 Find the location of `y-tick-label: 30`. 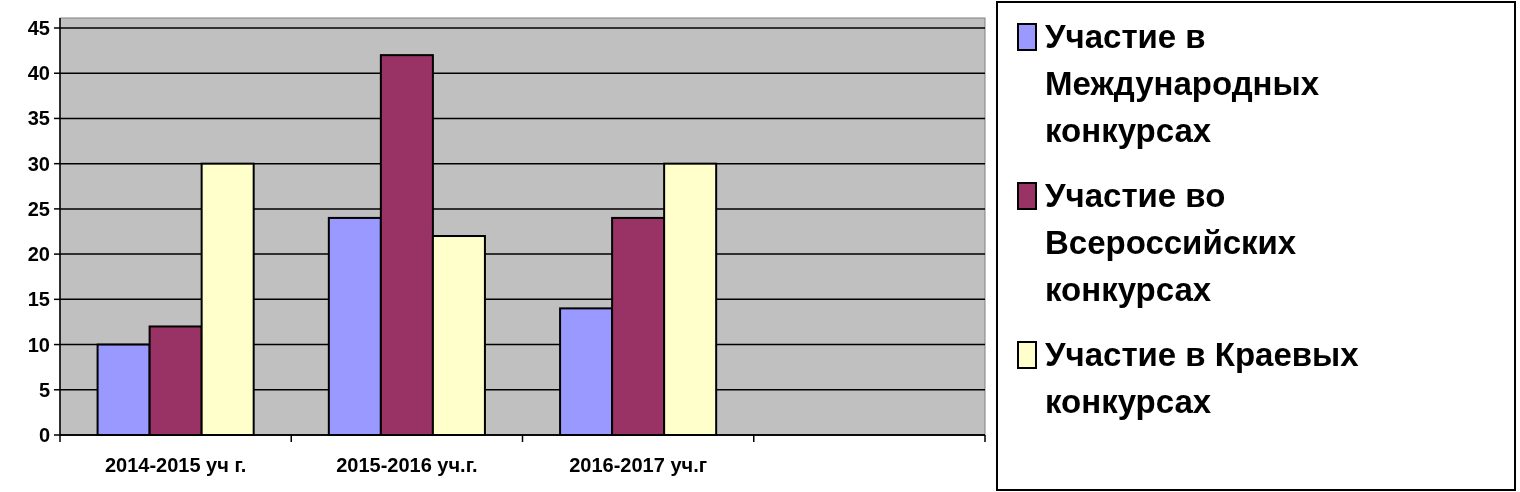

y-tick-label: 30 is located at coordinates (38, 163).